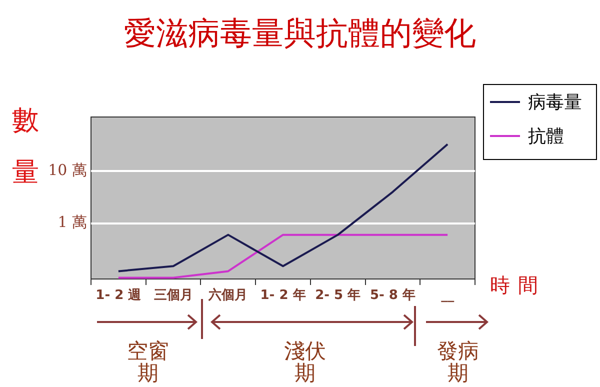  Describe the element at coordinates (173, 296) in the screenshot. I see `x-tick-label: 三個月` at that location.